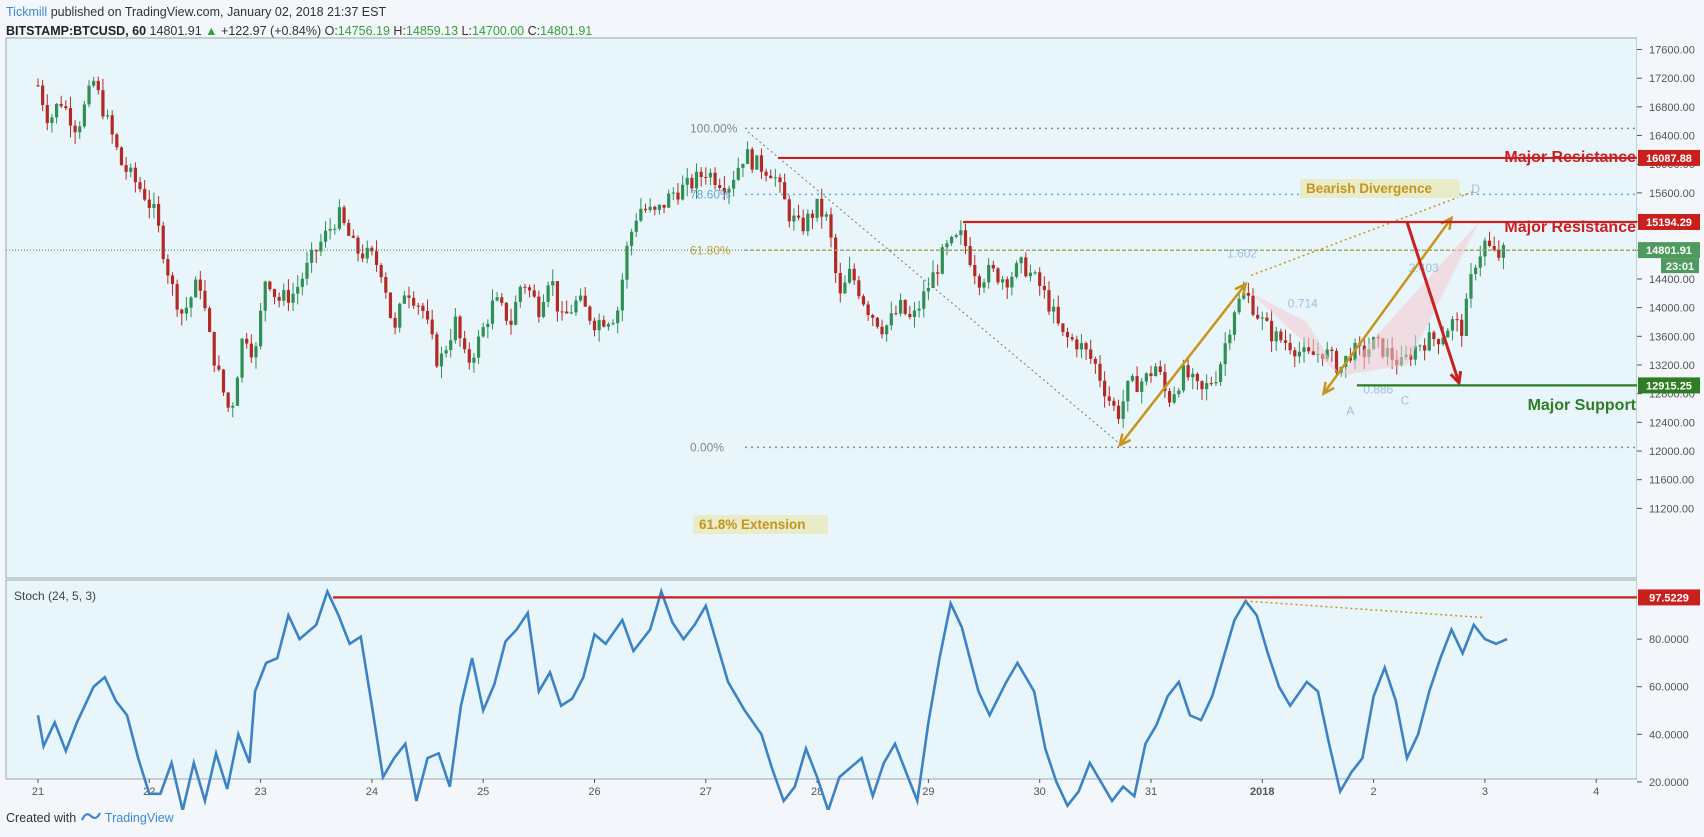 This screenshot has width=1704, height=837. What do you see at coordinates (1671, 481) in the screenshot?
I see `y-tick-label: 11600.00` at bounding box center [1671, 481].